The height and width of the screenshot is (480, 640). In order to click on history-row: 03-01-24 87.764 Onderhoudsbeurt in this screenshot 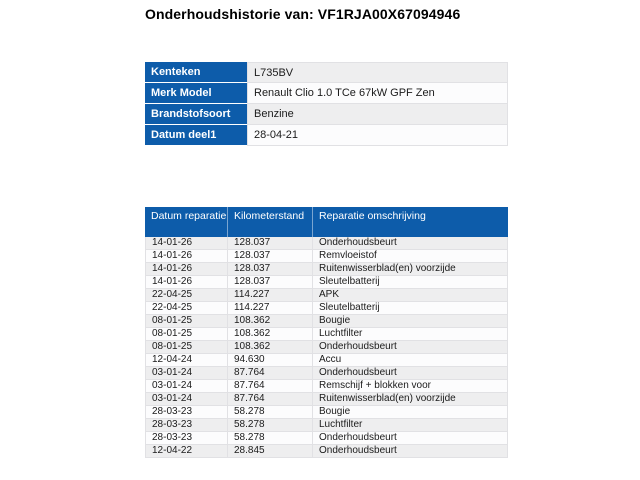, I will do `click(326, 373)`.